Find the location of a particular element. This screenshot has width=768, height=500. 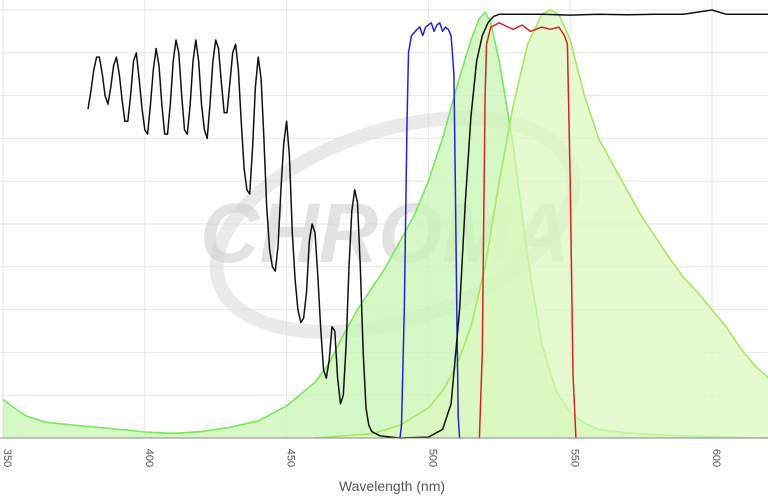

x-axis-title: Wavelength (nm) is located at coordinates (392, 486).